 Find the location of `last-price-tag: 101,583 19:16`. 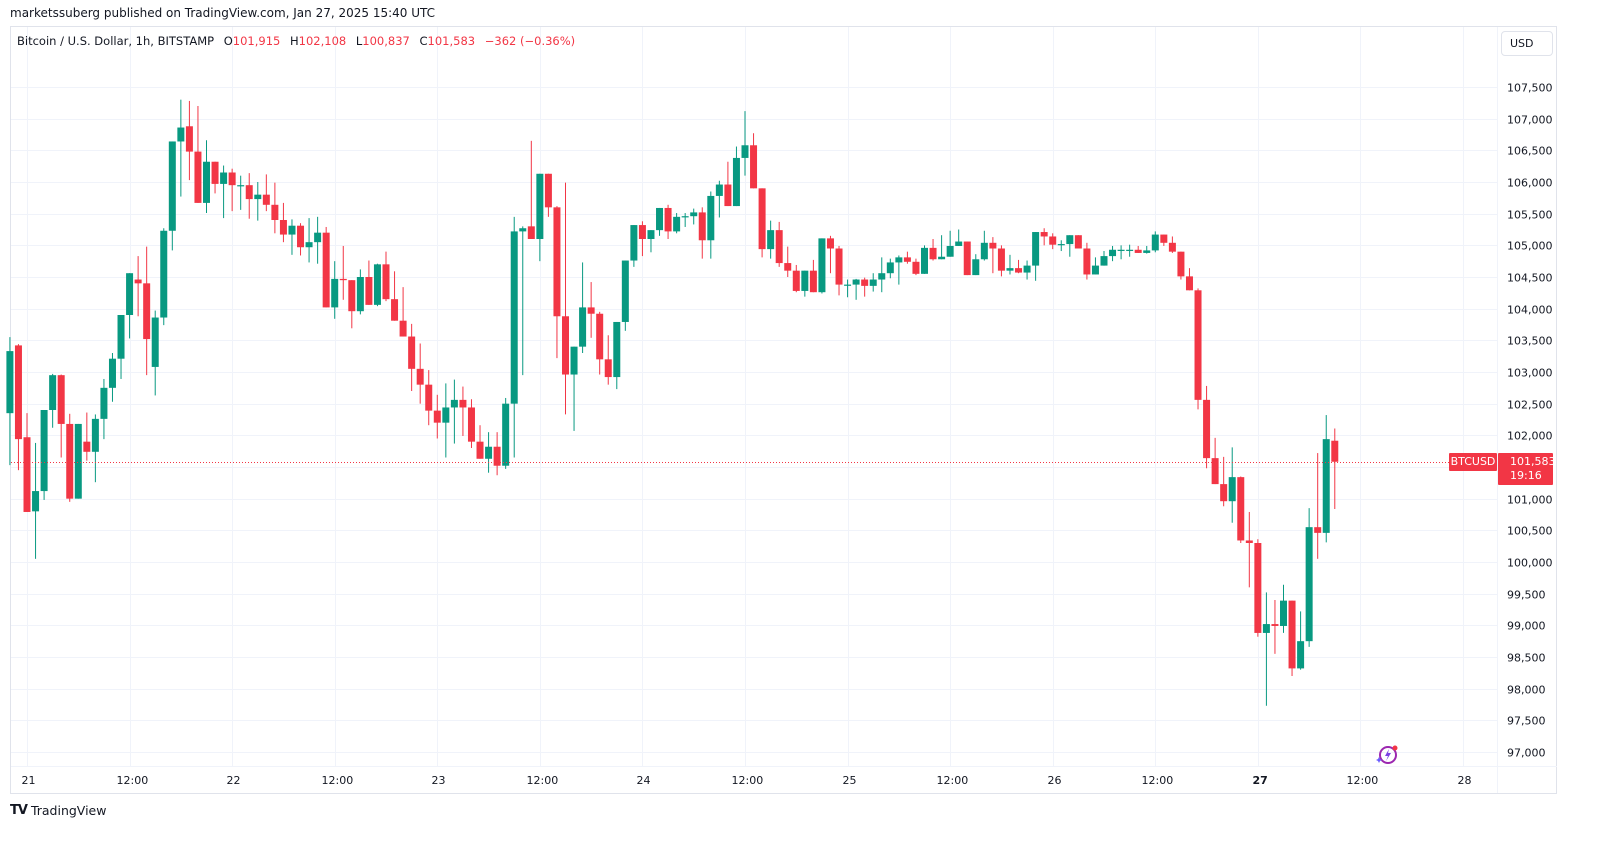

last-price-tag: 101,583 19:16 is located at coordinates (1527, 469).